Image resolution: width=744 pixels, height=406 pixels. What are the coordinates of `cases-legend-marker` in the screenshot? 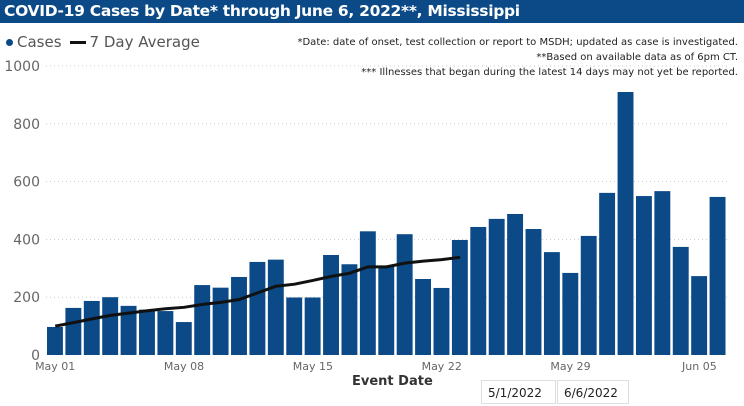 It's located at (9, 42).